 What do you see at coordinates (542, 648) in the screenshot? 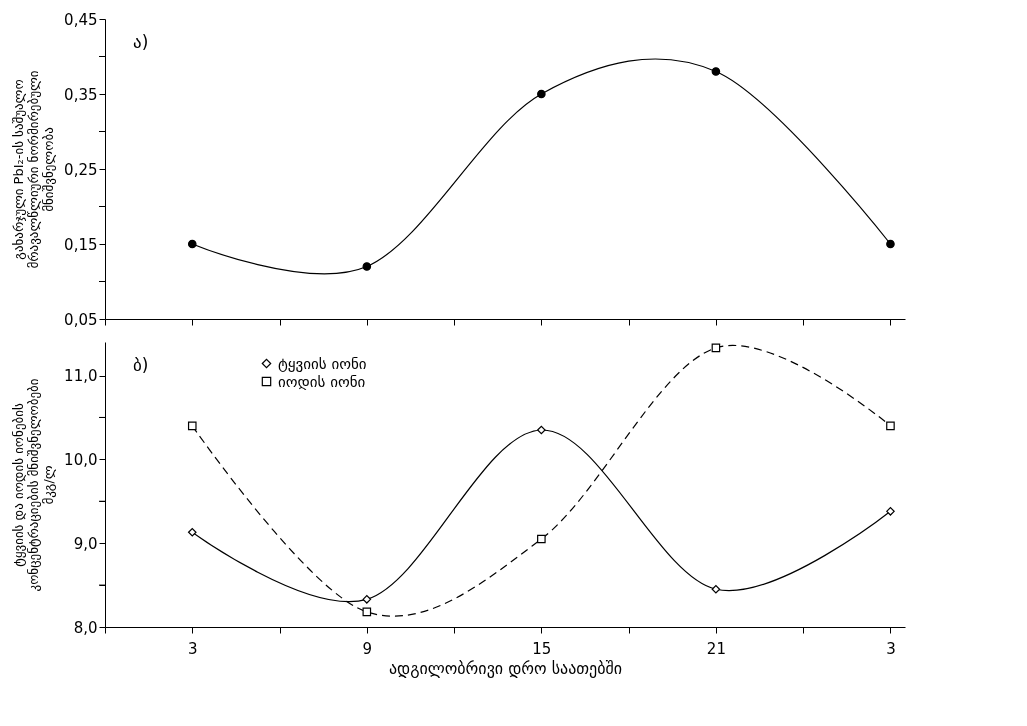
I see `x-tick-label: 15` at bounding box center [542, 648].